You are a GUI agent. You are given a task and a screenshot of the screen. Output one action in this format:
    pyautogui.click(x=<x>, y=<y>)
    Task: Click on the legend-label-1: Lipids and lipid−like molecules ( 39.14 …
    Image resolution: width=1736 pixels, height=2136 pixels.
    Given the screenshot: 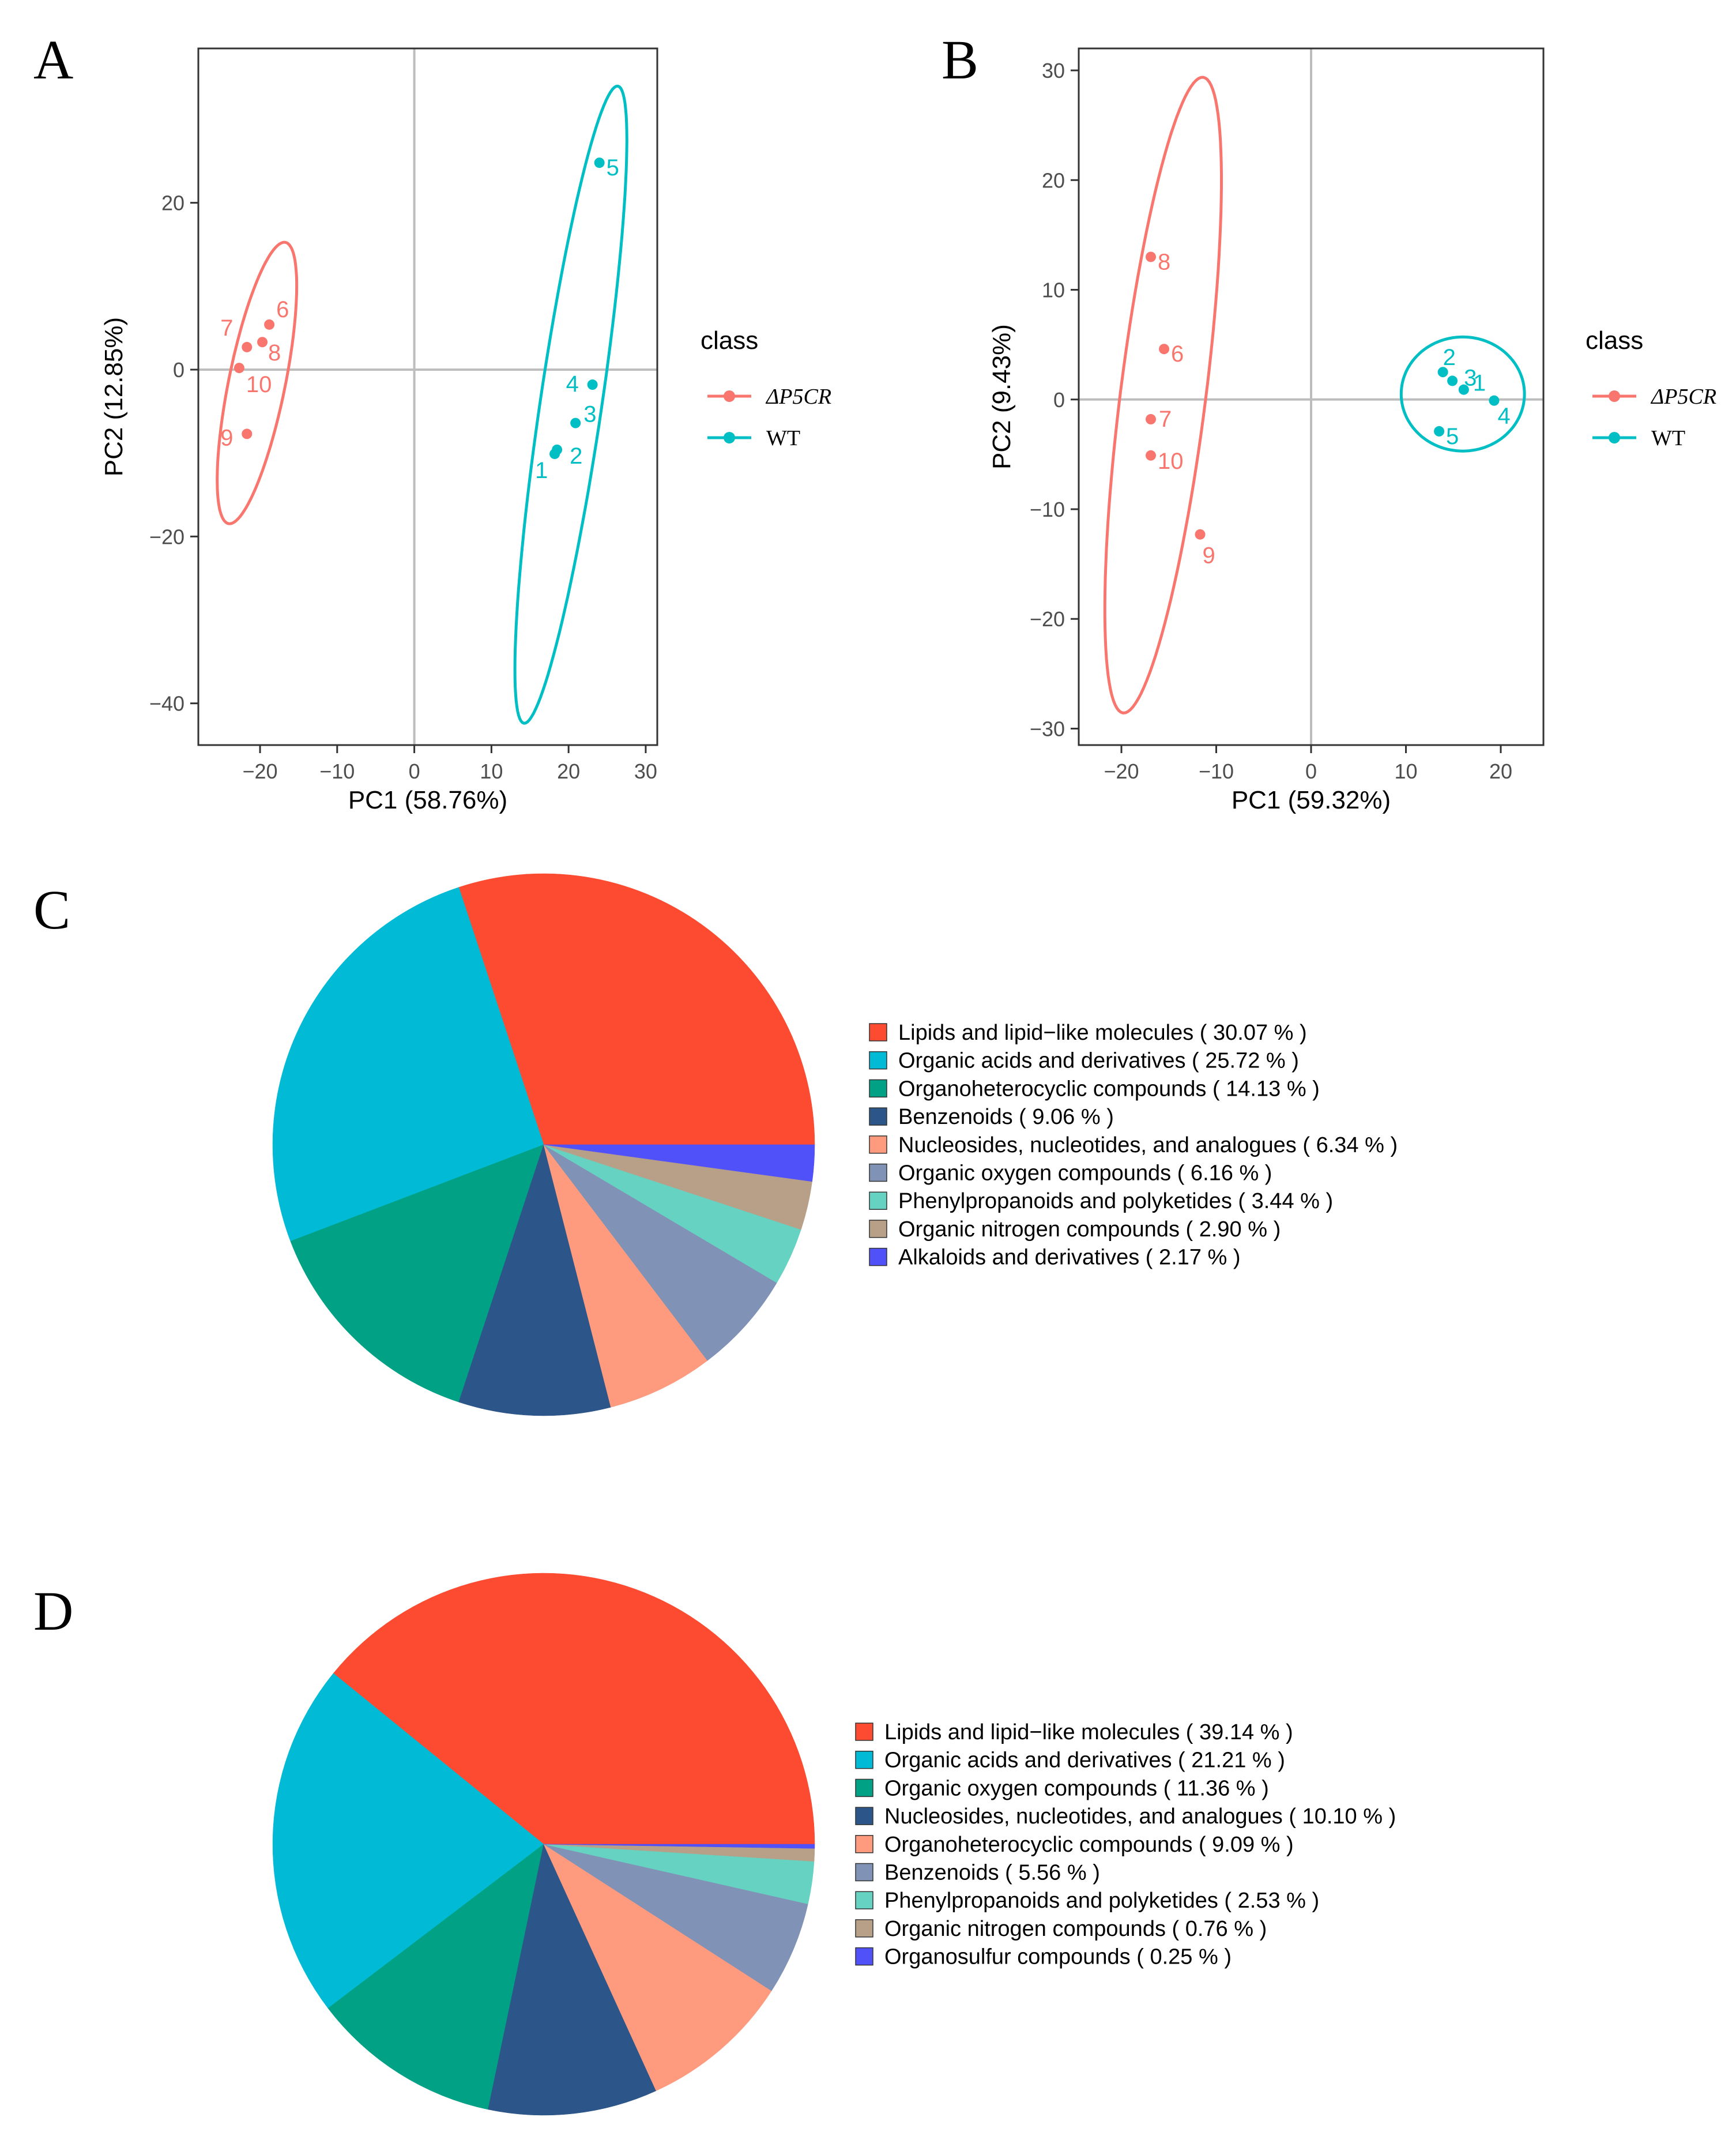 What is the action you would take?
    pyautogui.click(x=1088, y=1732)
    